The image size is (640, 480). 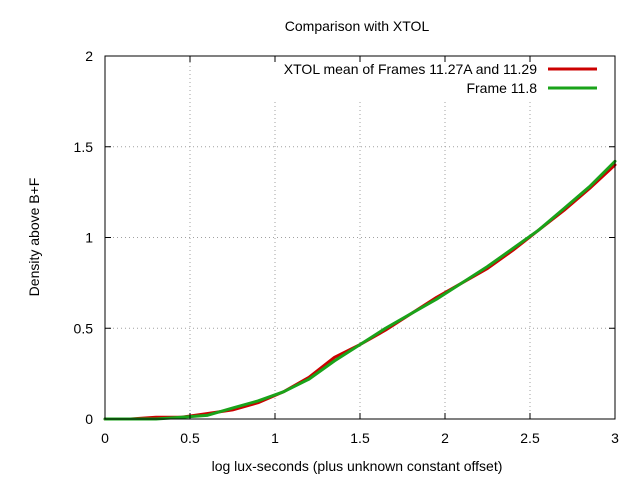 I want to click on y-axis-label: Density above B+F, so click(x=34, y=237).